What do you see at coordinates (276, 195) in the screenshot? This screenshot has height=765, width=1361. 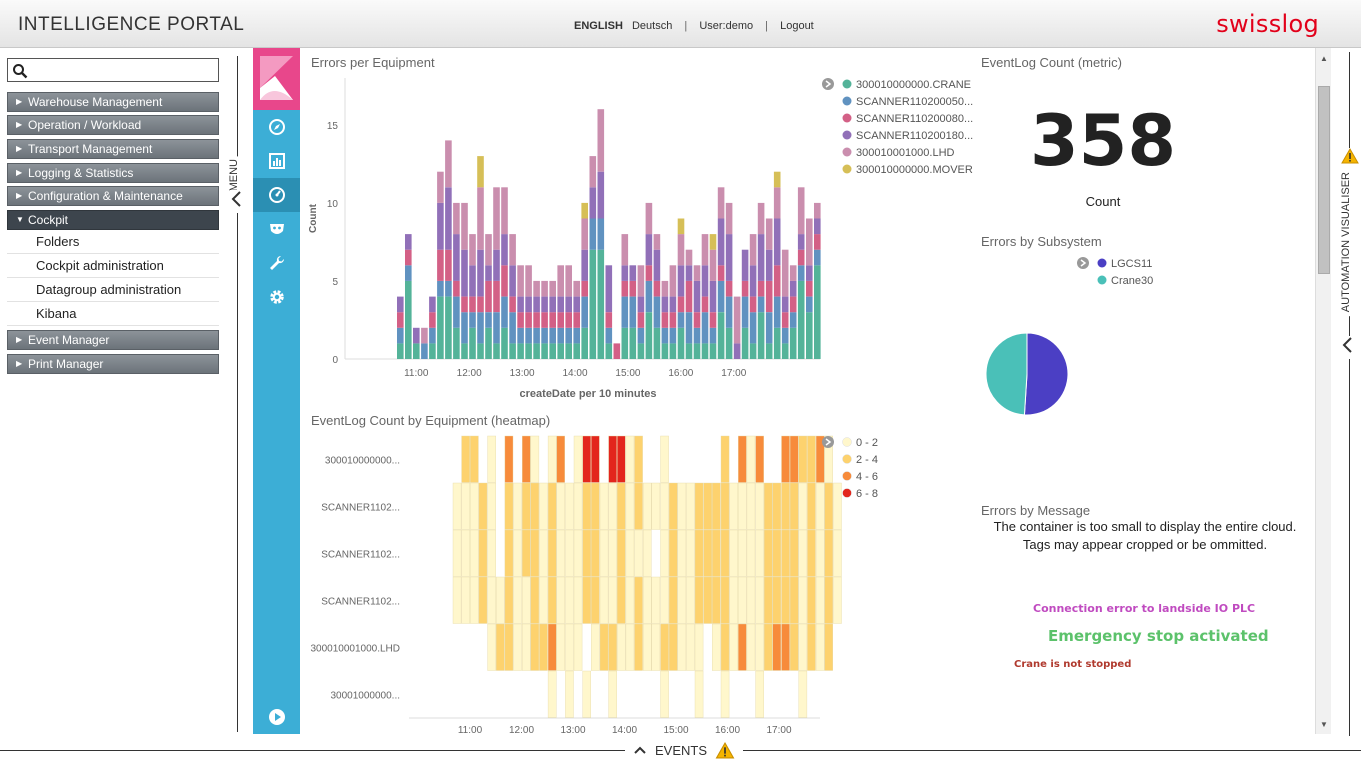 I see `dashboard-icon` at bounding box center [276, 195].